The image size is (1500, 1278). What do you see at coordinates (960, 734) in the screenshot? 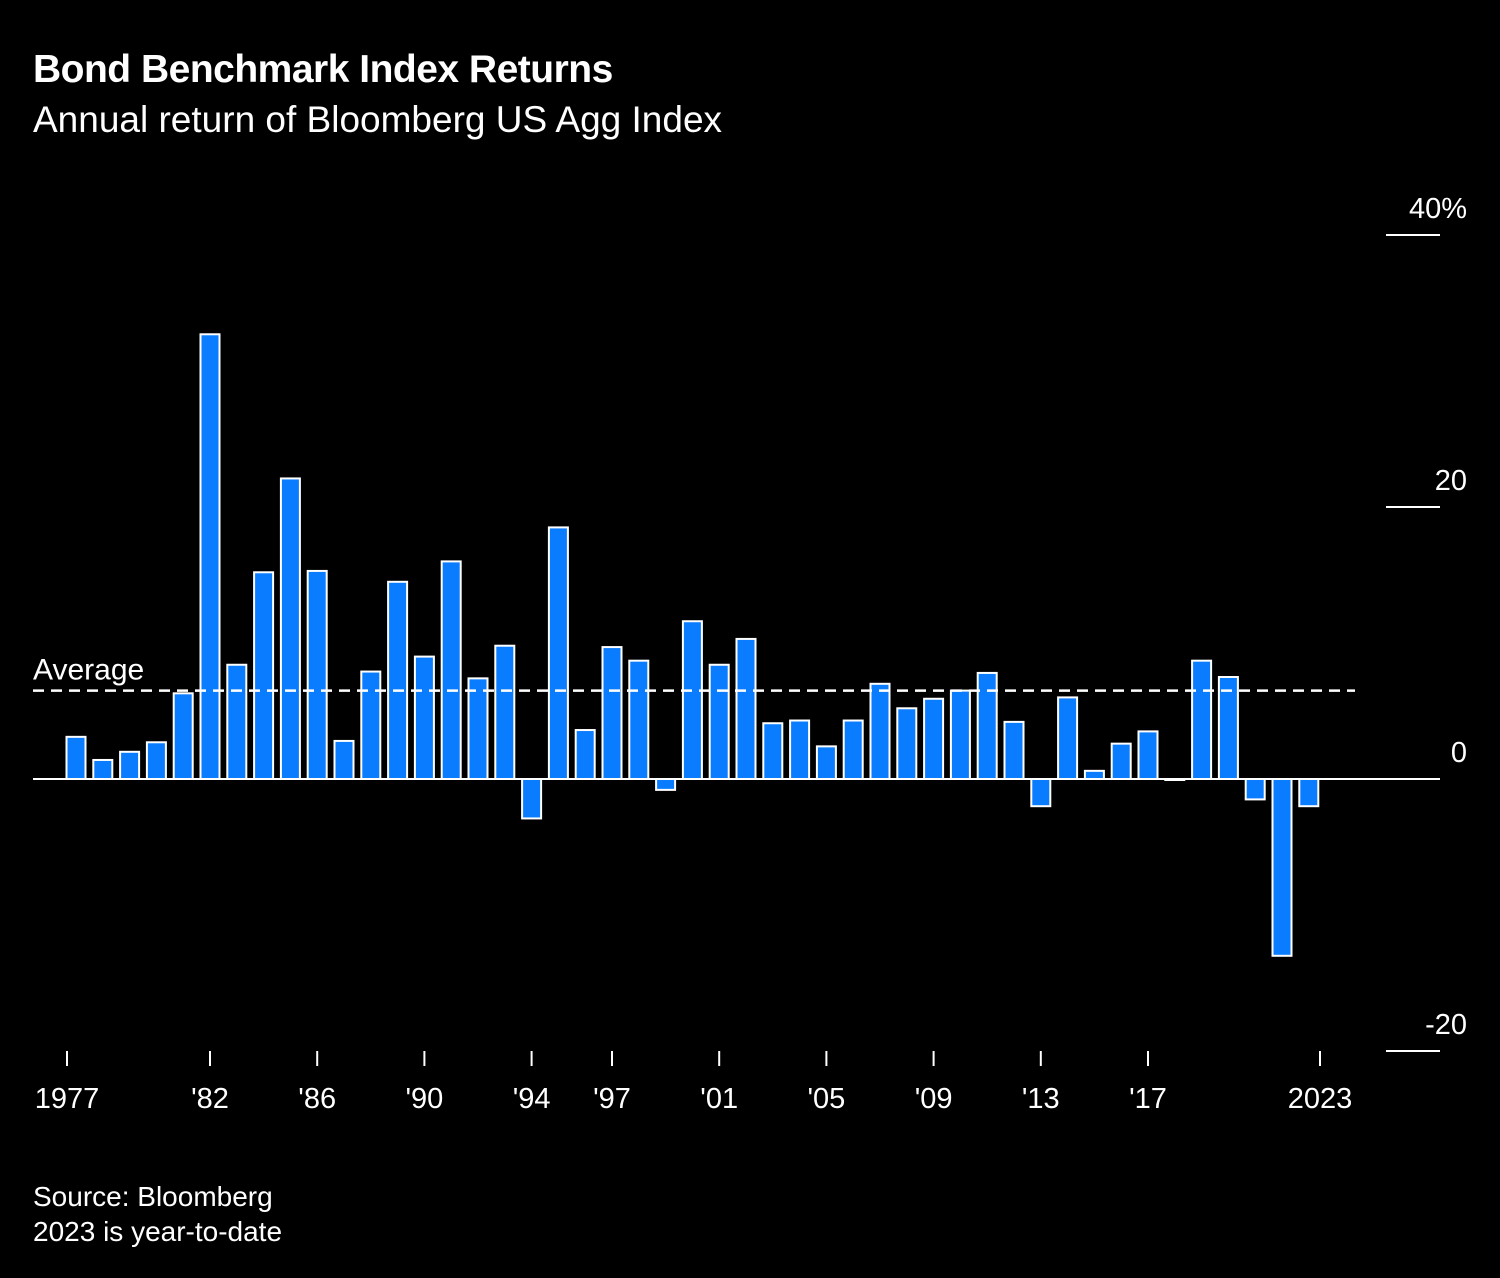
I see `bar-2010` at bounding box center [960, 734].